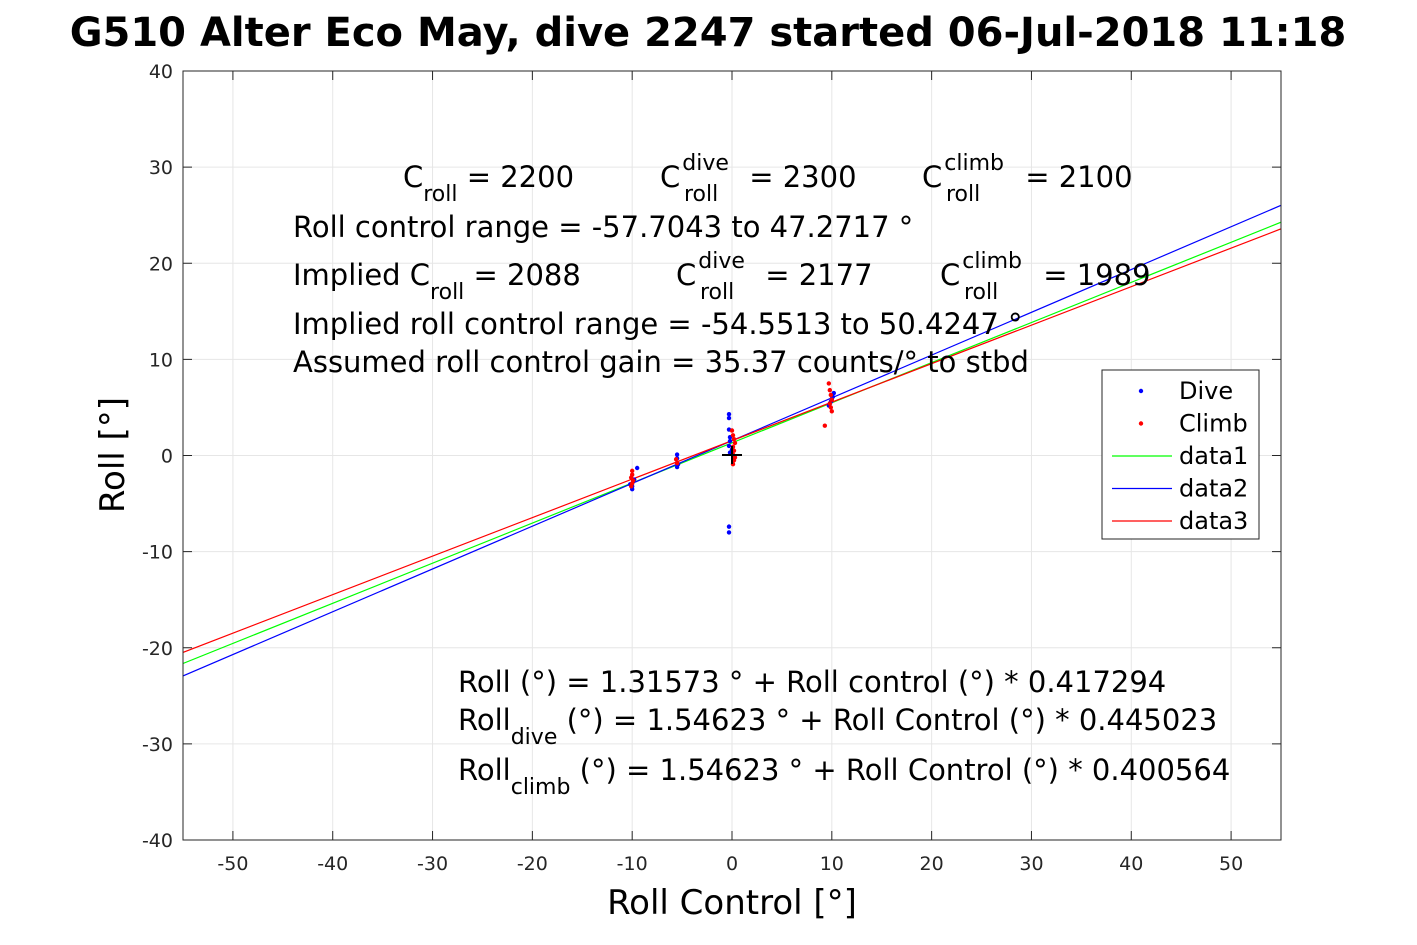  I want to click on y-tick-label: 40, so click(161, 72).